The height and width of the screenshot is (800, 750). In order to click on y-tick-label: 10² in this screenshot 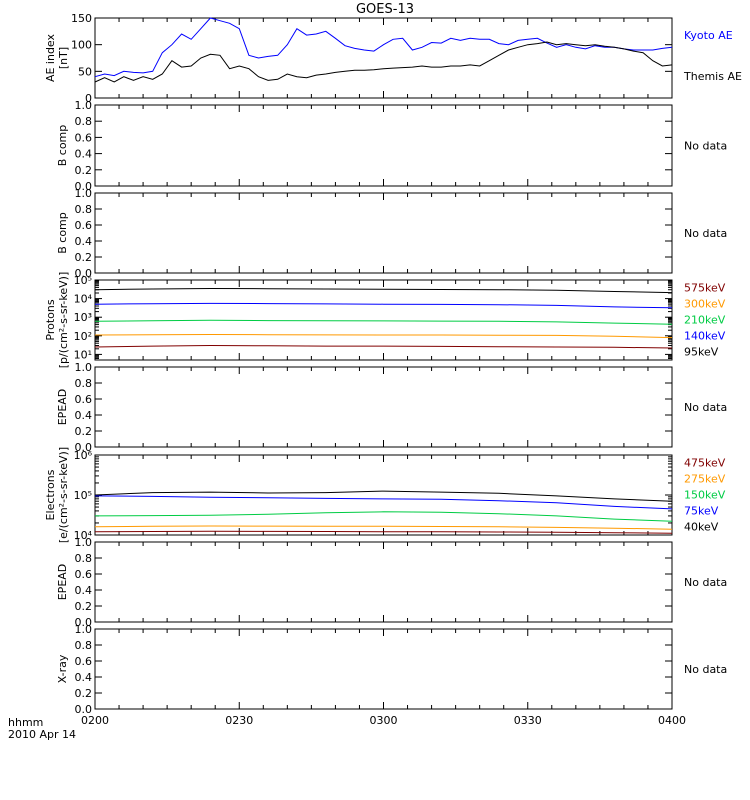, I will do `click(83, 336)`.